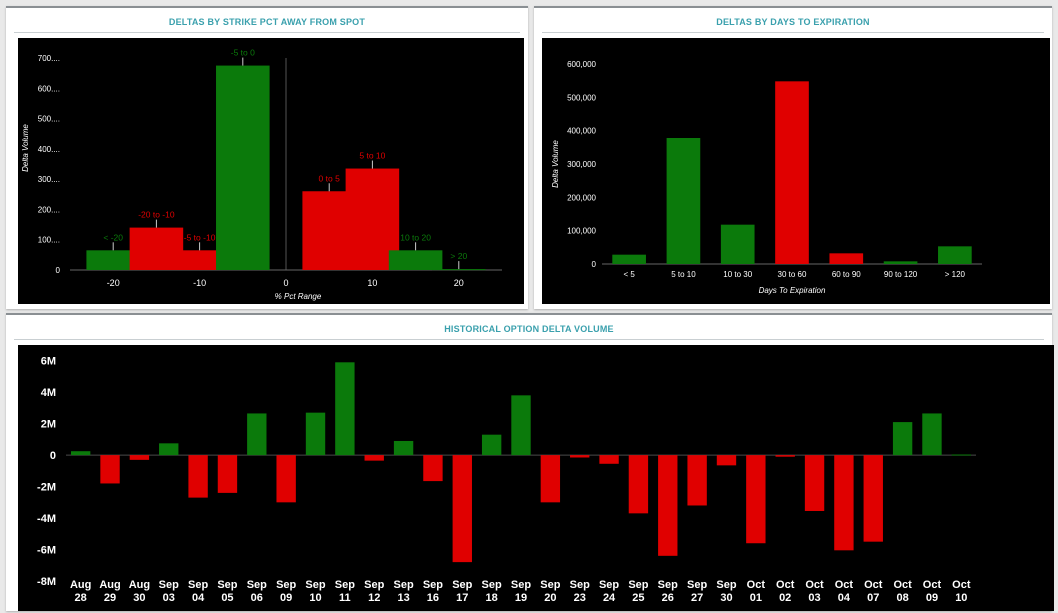  I want to click on bar-label: -5 to 0, so click(243, 53).